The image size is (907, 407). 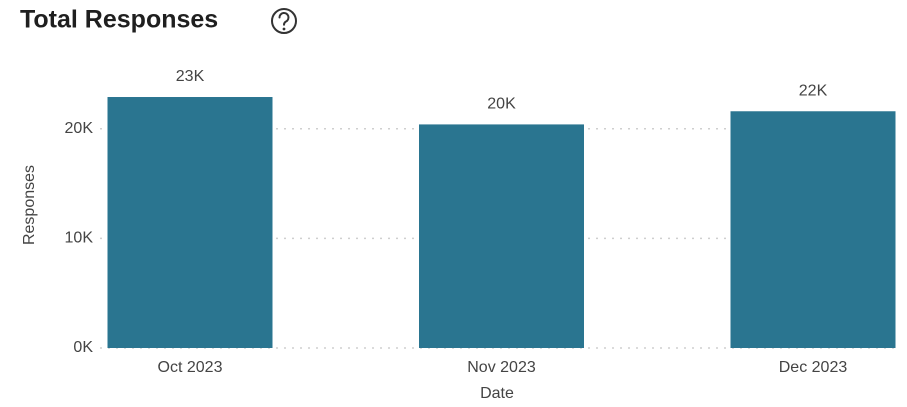 I want to click on x-tick-label: Oct 2023, so click(x=190, y=367).